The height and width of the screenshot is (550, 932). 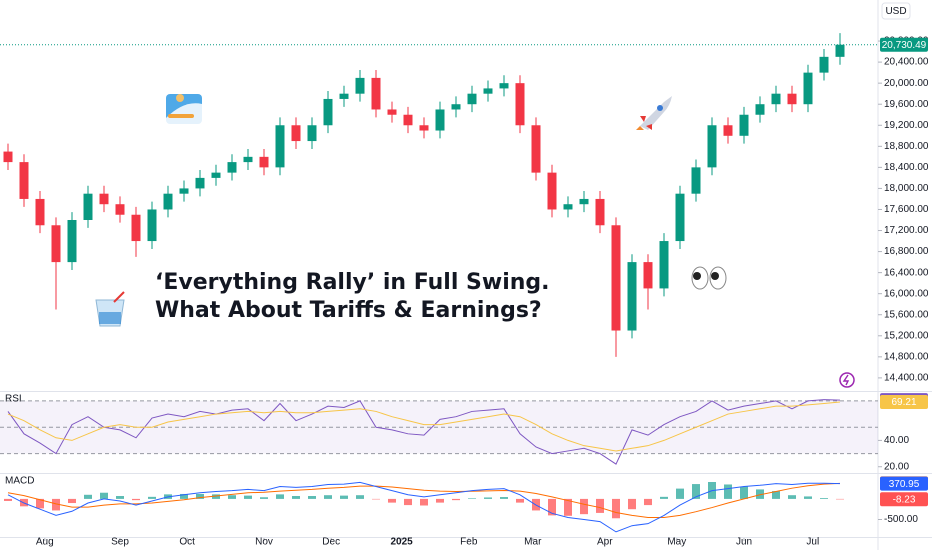 I want to click on y-tick-label: 16,000.00, so click(x=906, y=293).